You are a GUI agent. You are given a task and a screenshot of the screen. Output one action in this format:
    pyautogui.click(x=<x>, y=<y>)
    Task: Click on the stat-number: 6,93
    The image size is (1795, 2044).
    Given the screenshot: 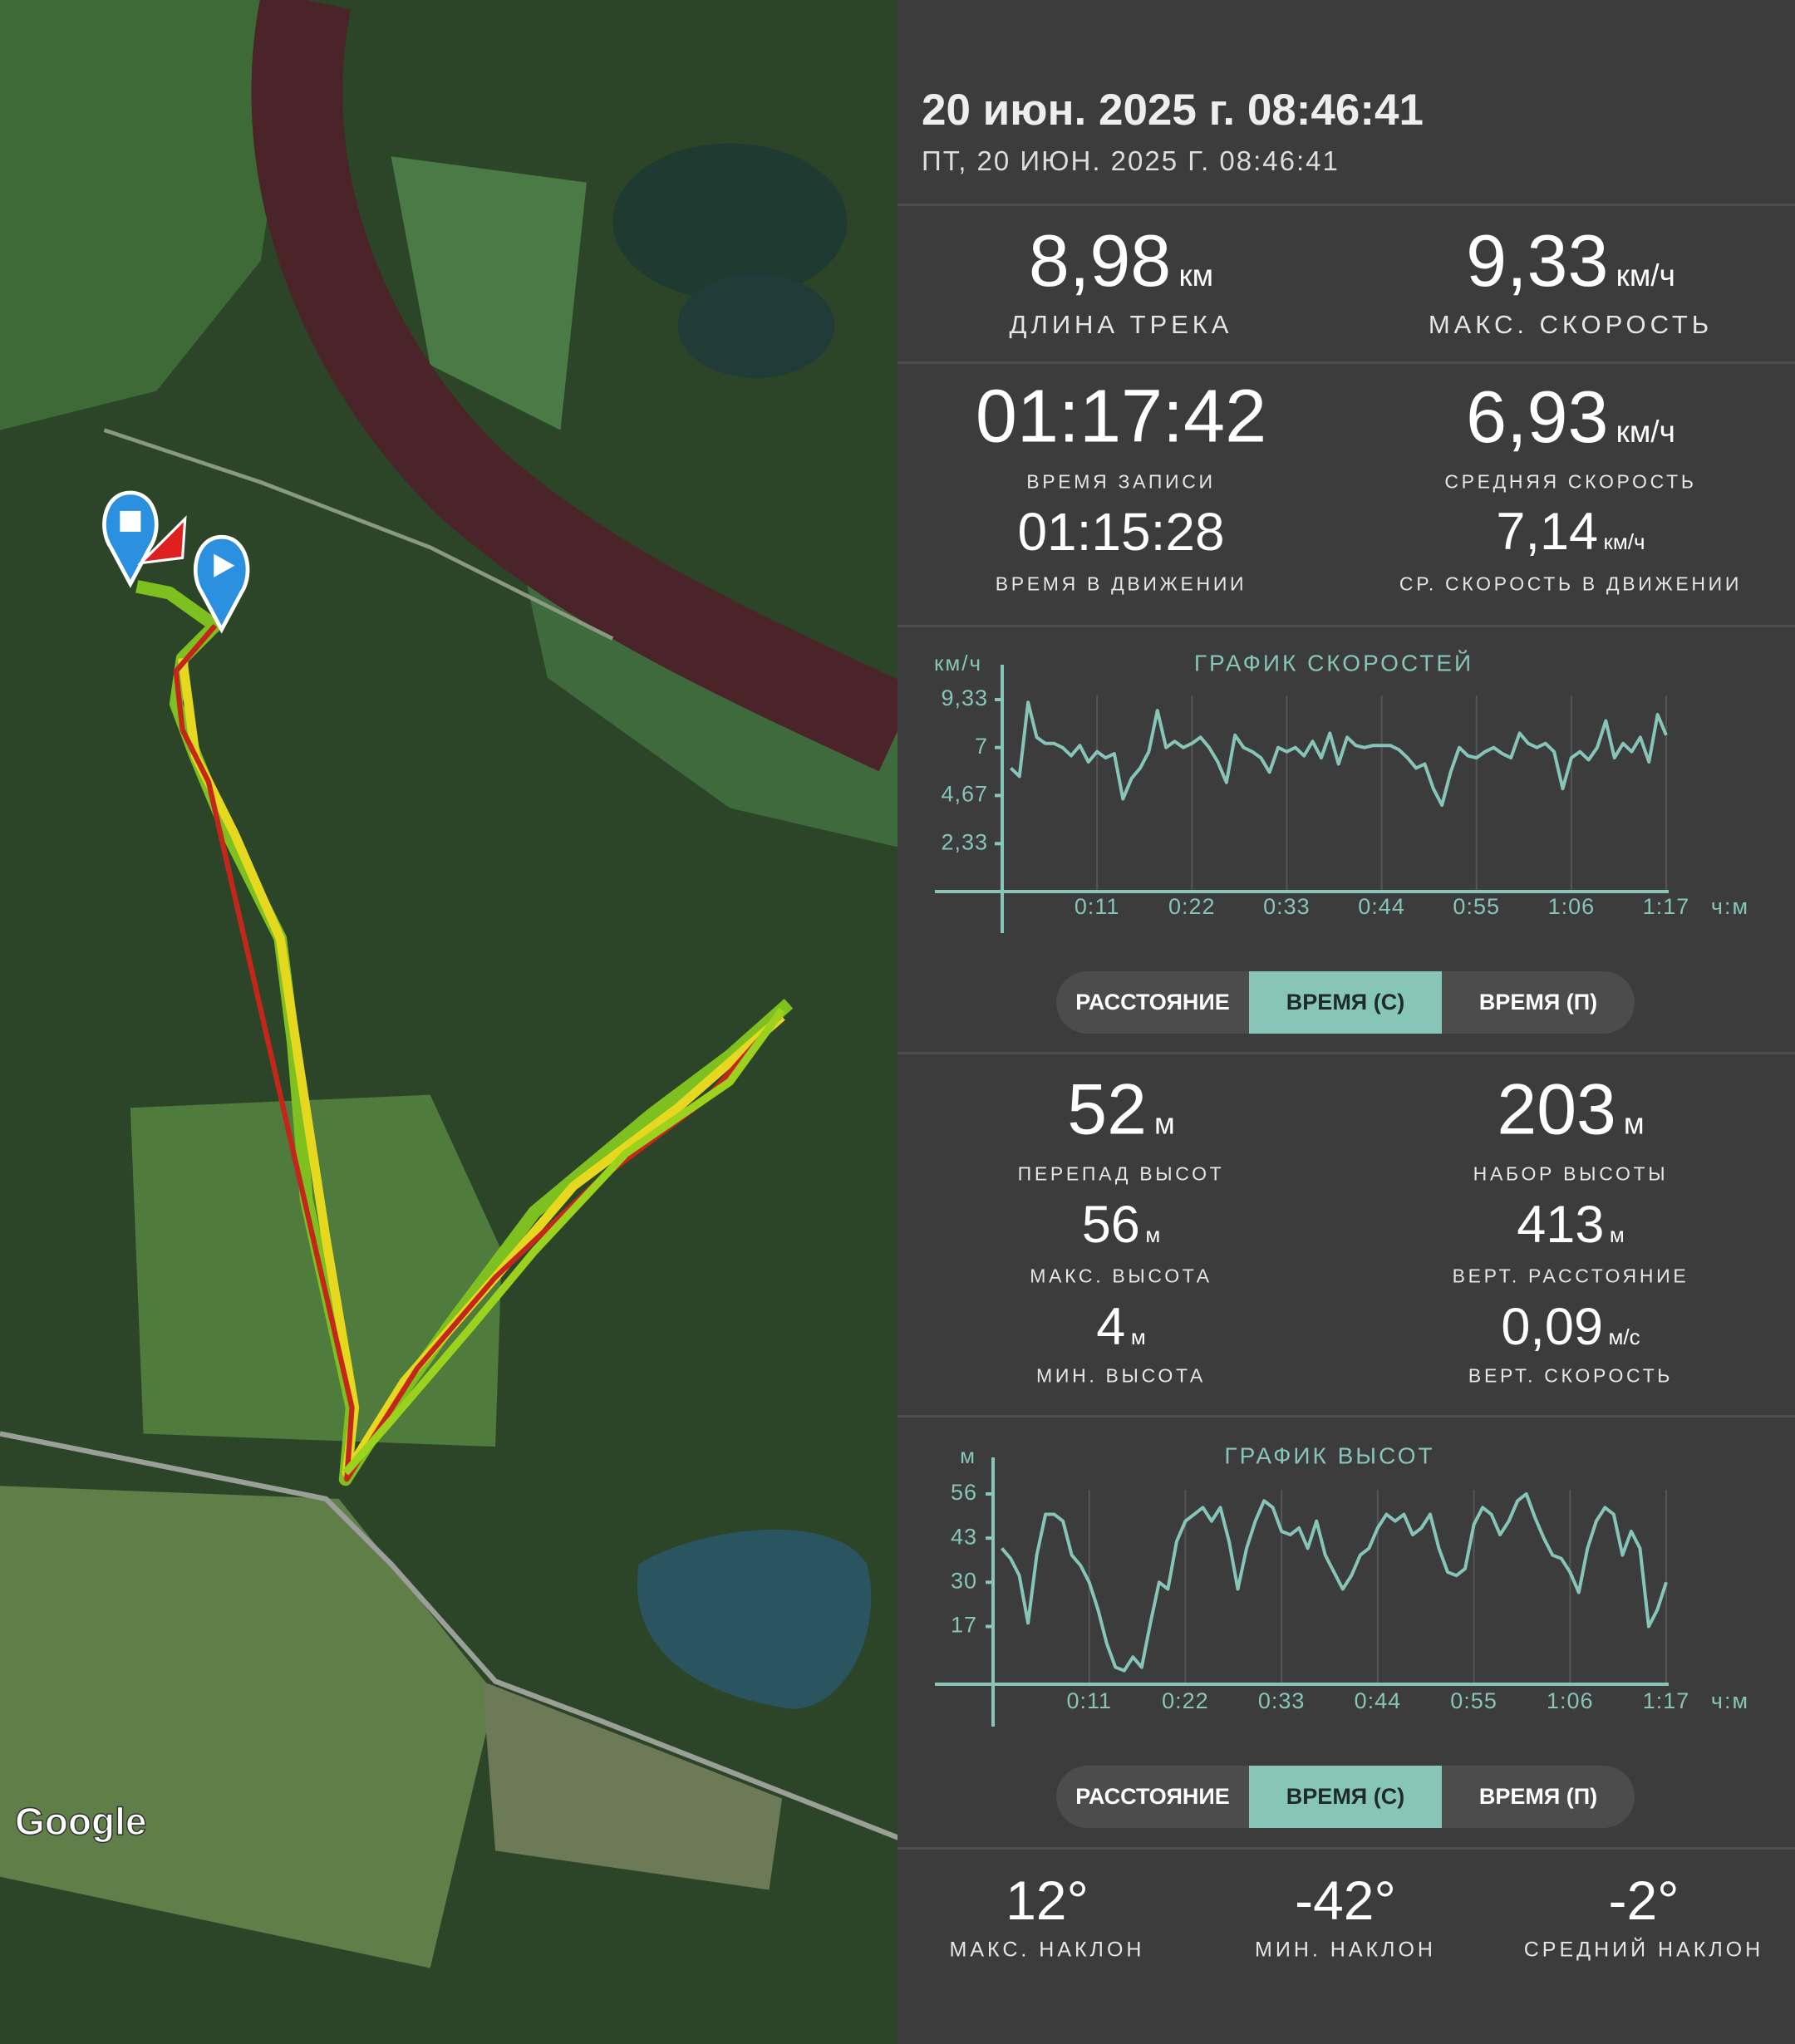 What is the action you would take?
    pyautogui.click(x=1537, y=417)
    